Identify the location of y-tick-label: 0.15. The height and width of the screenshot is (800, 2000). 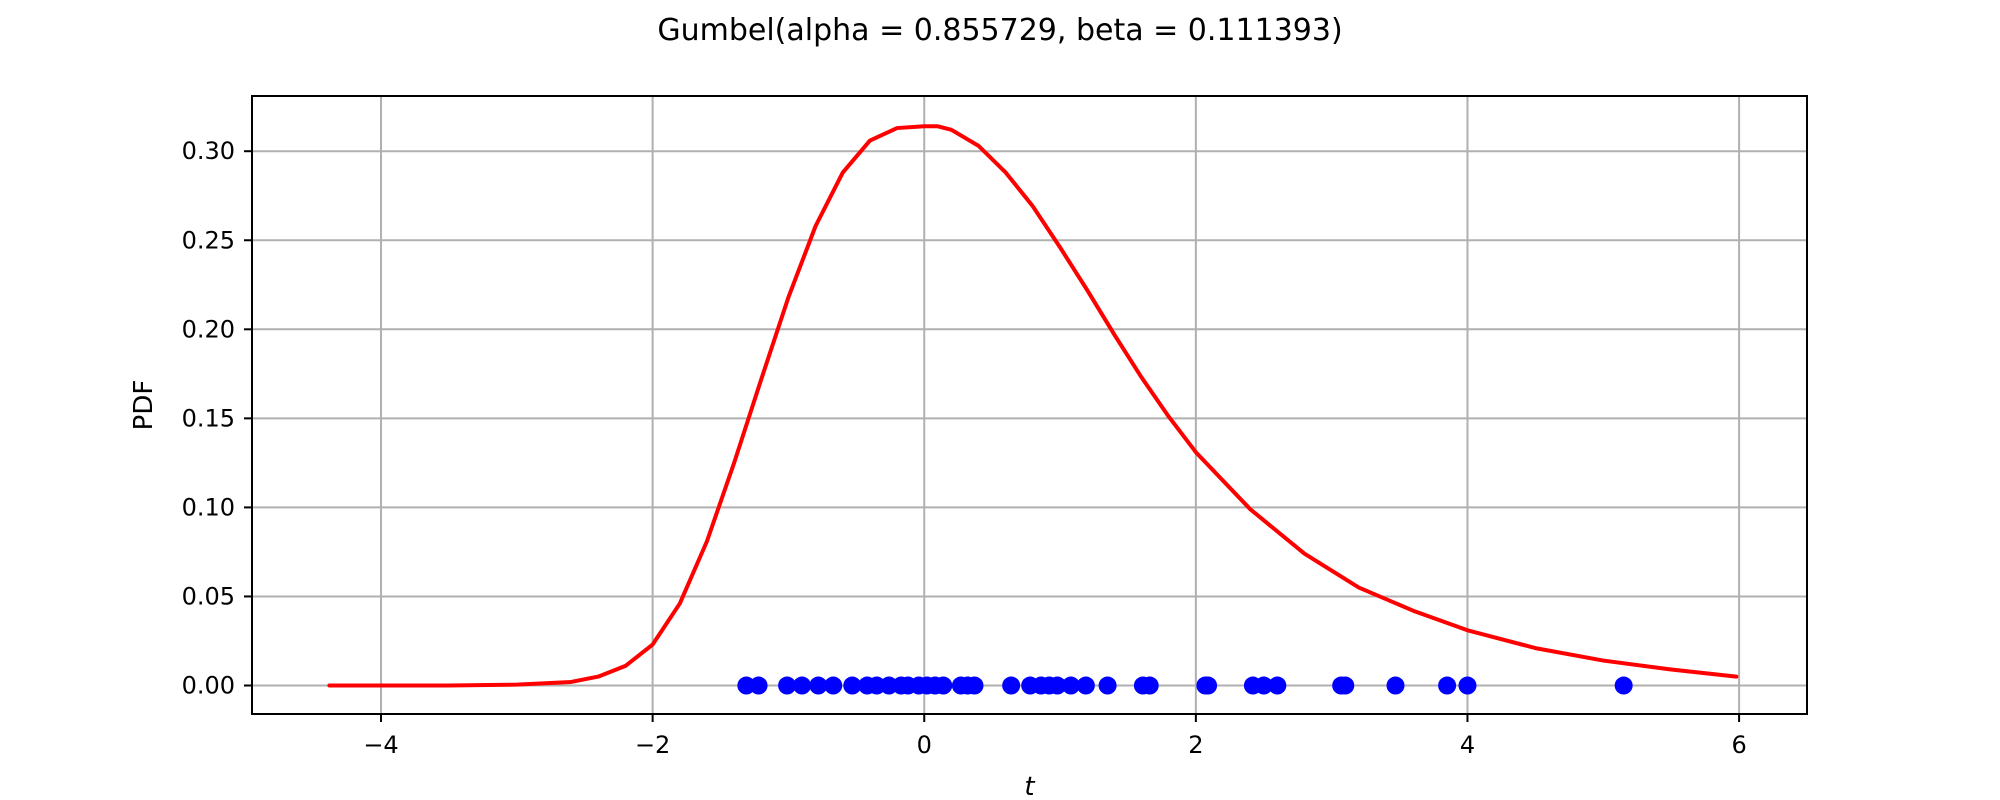
(208, 418).